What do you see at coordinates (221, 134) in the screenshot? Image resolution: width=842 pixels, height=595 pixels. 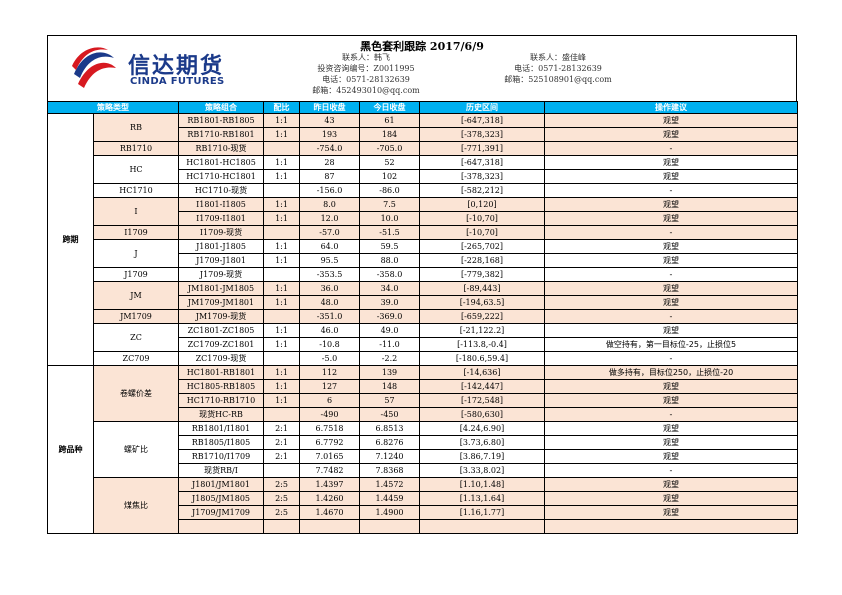 I see `strategy-combo-cell: RB1710-RB1801` at bounding box center [221, 134].